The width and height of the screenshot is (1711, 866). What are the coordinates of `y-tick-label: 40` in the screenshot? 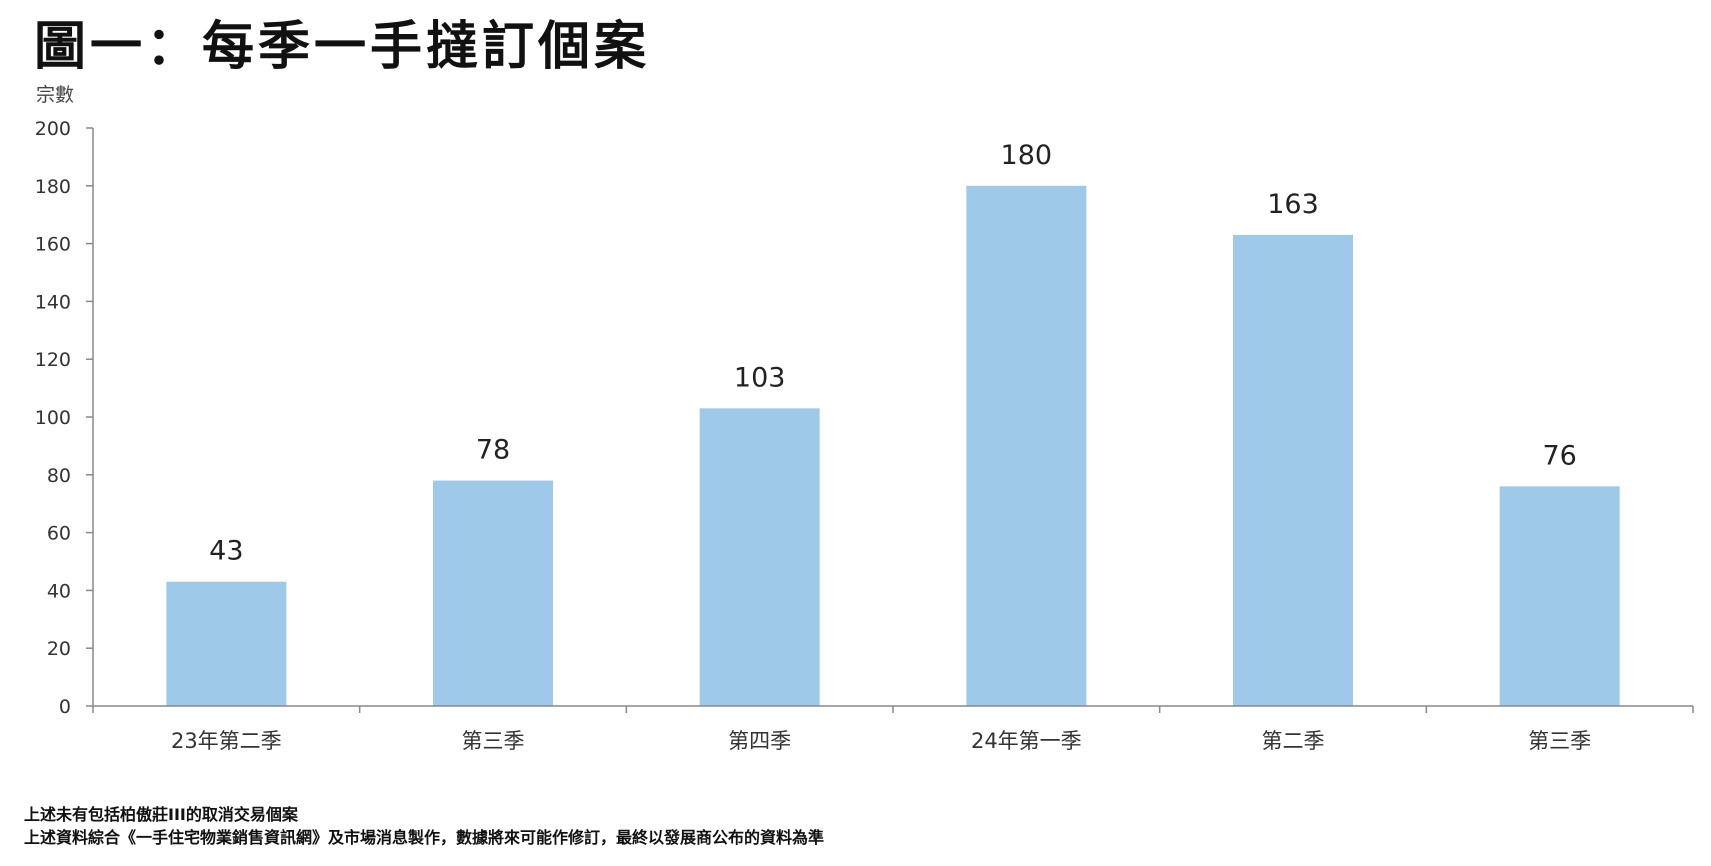 It's located at (59, 591).